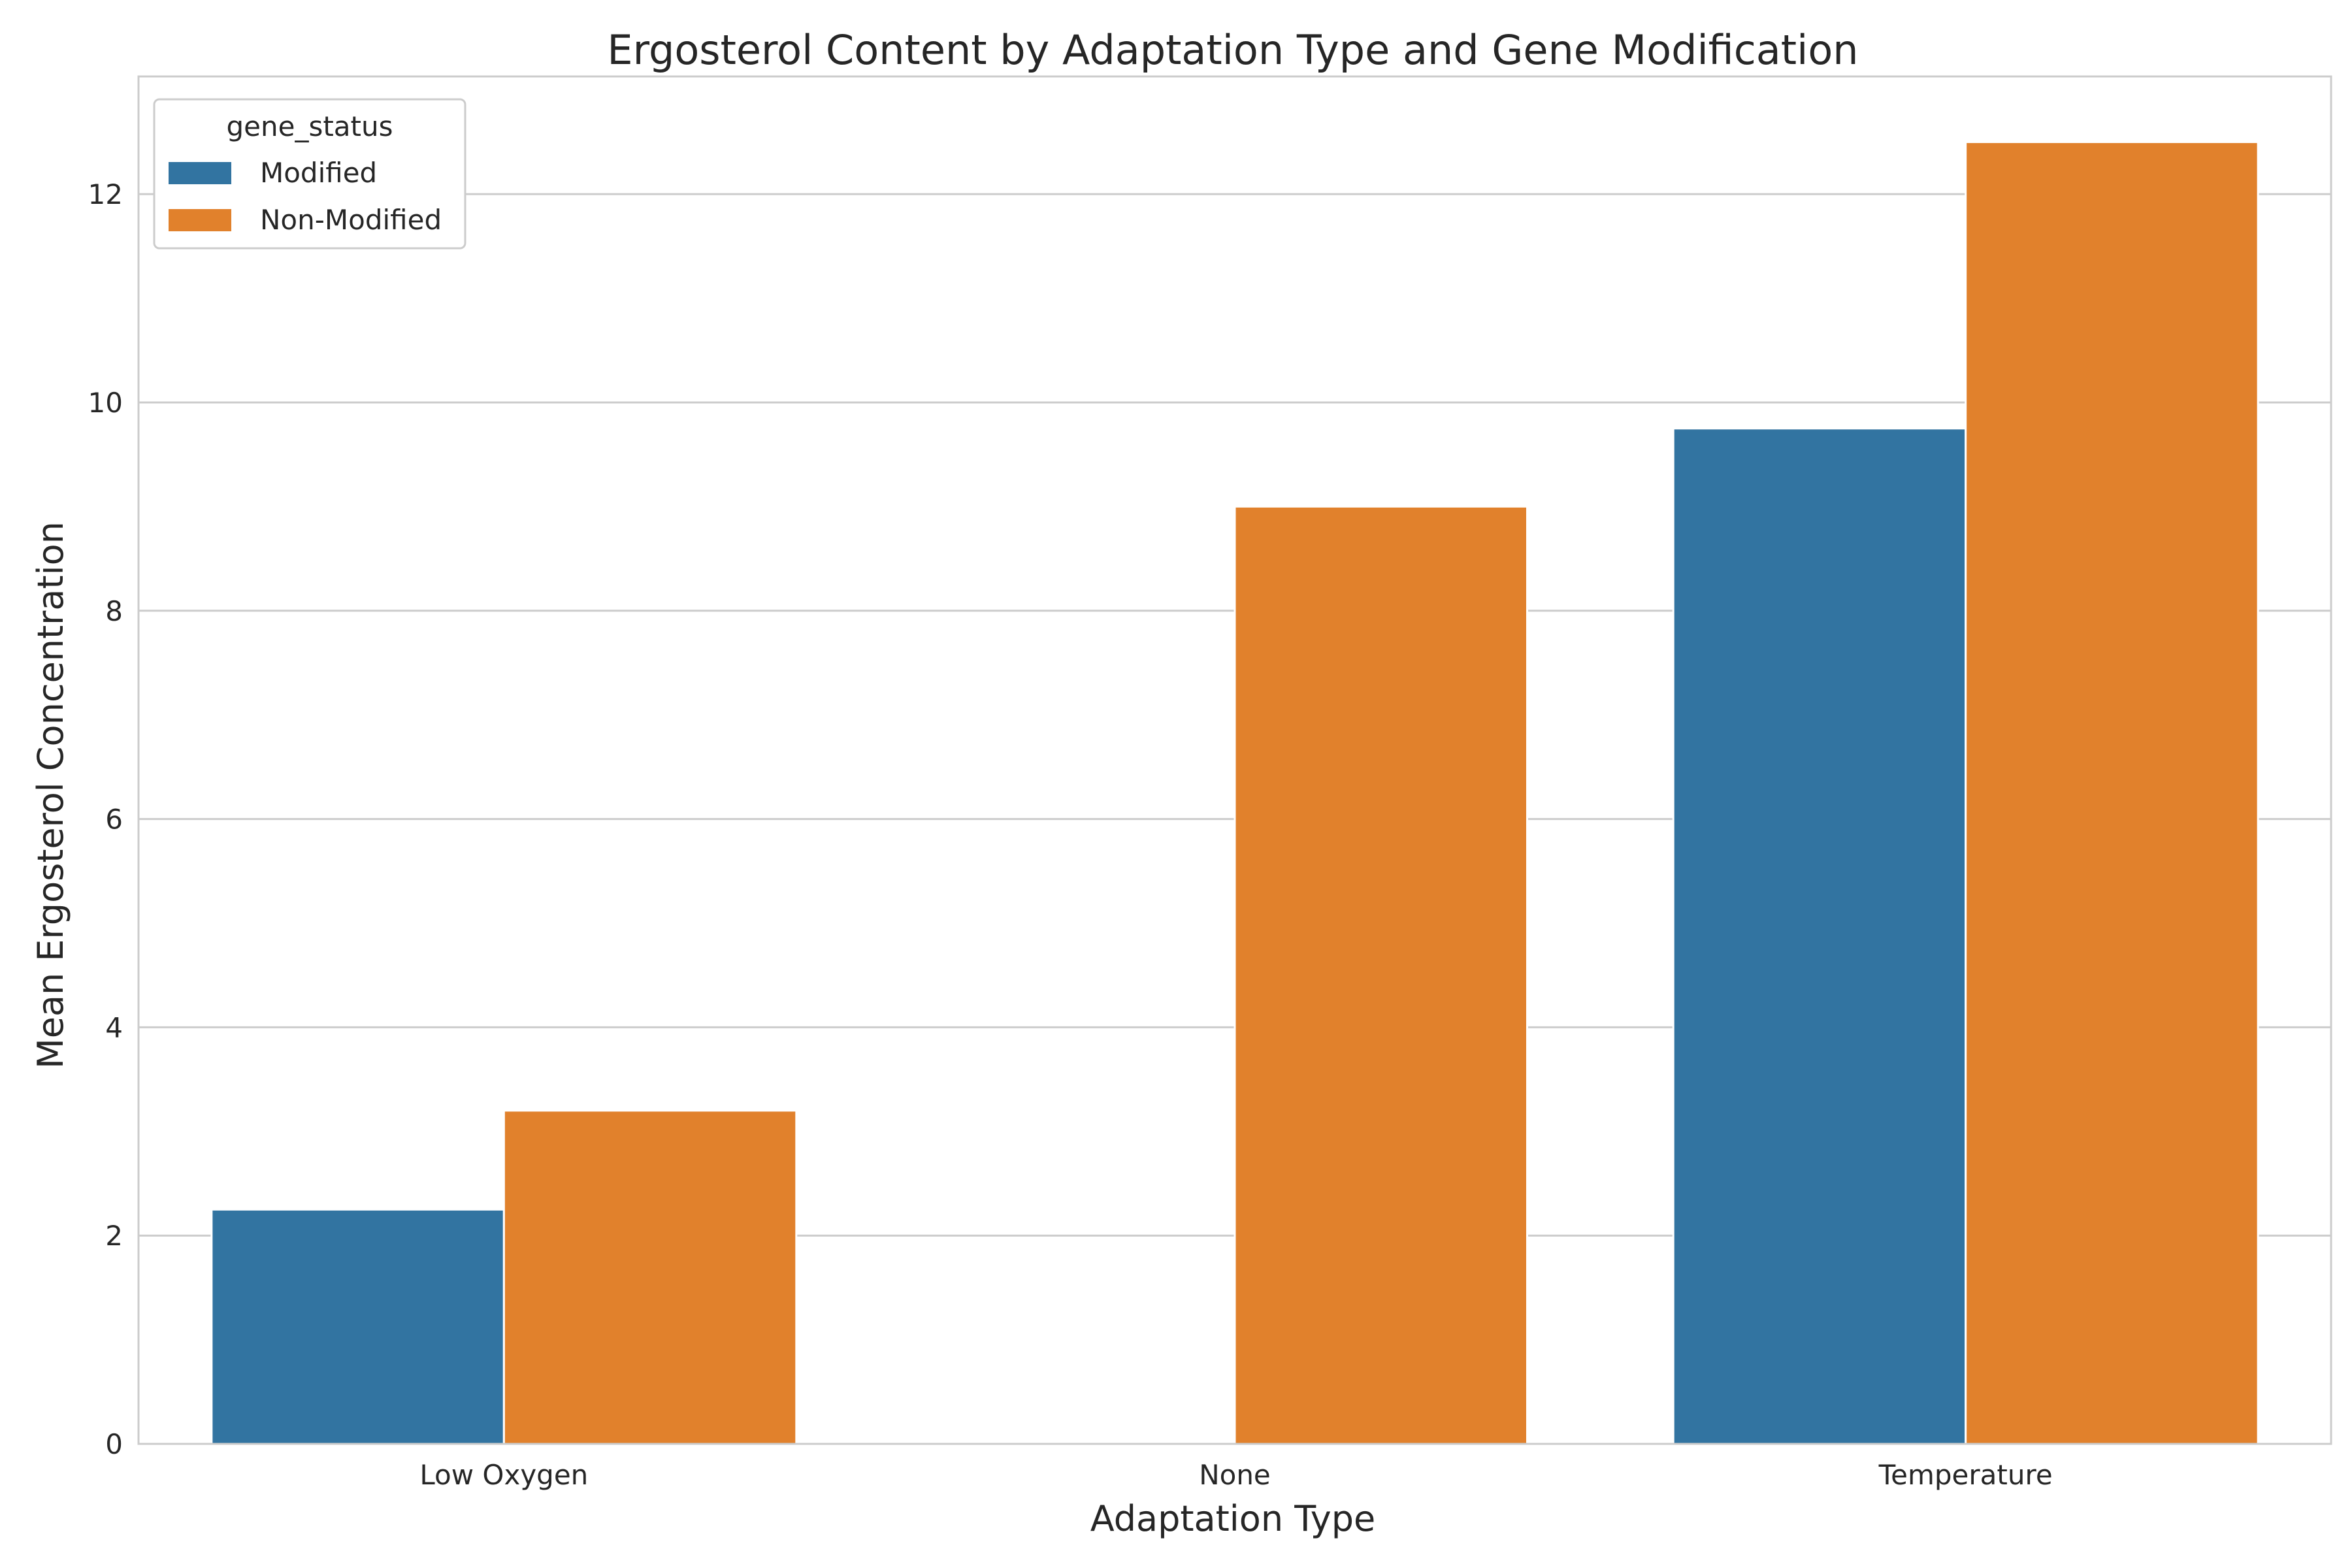 This screenshot has height=1568, width=2352. What do you see at coordinates (351, 220) in the screenshot?
I see `legend-label: Non-Modified` at bounding box center [351, 220].